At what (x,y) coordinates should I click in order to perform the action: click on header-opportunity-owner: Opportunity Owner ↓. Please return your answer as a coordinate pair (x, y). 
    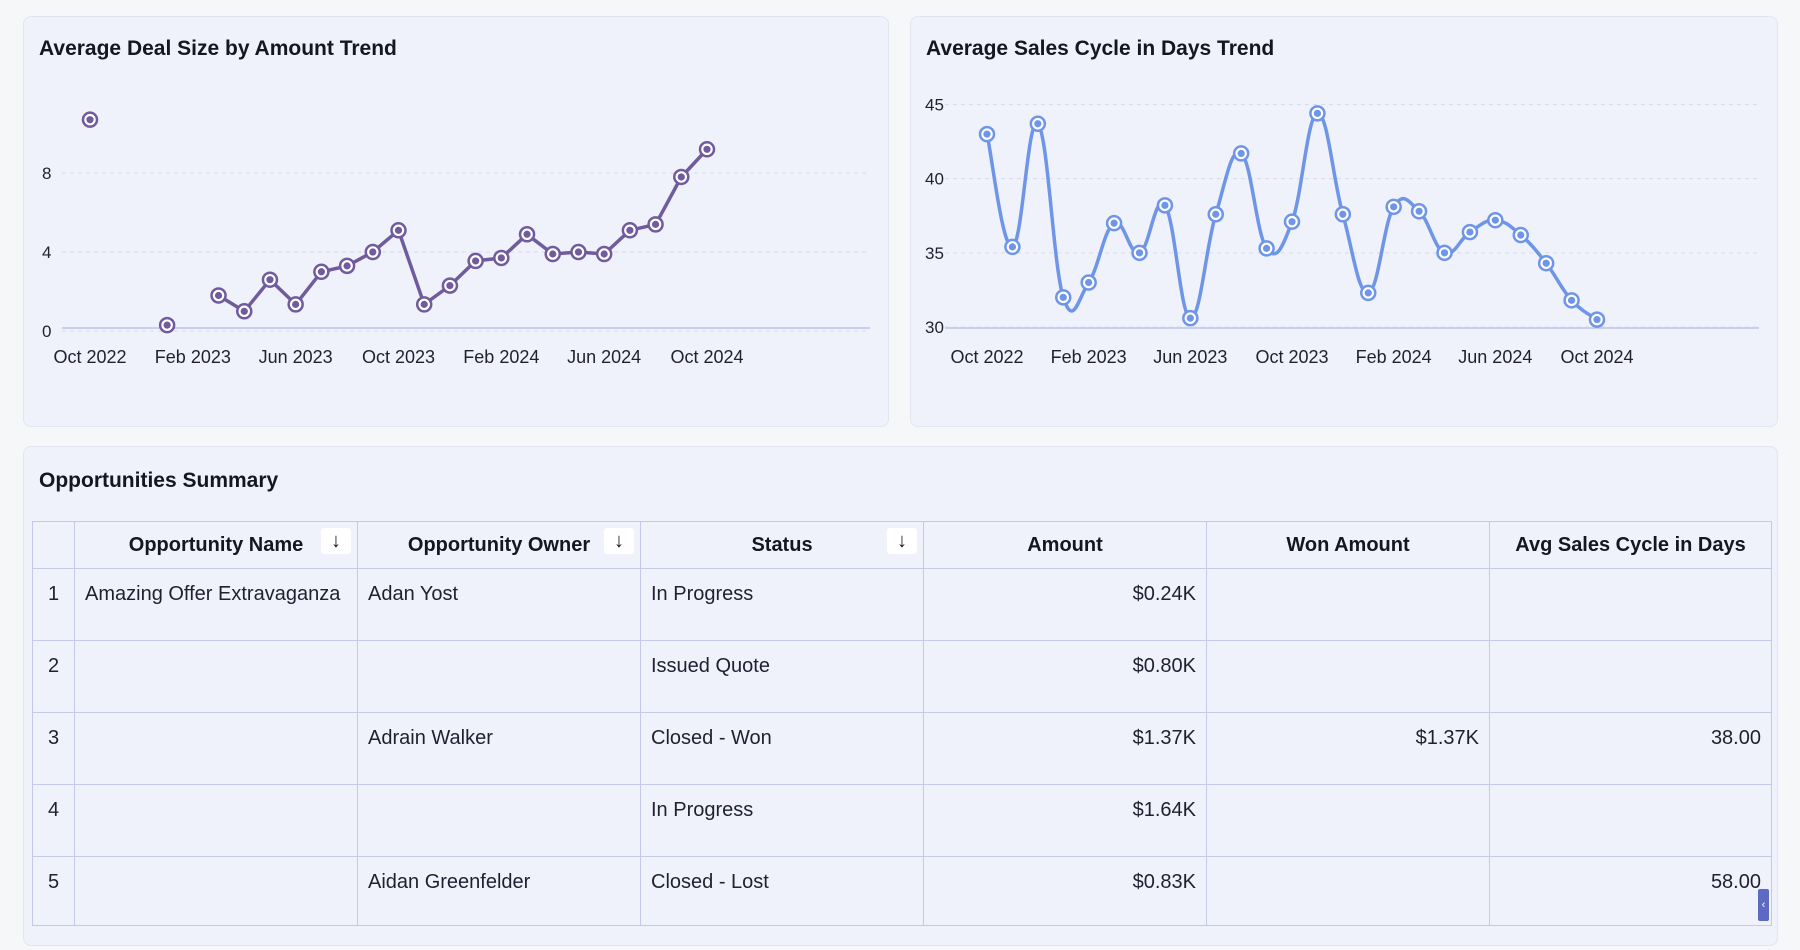
    Looking at the image, I should click on (499, 545).